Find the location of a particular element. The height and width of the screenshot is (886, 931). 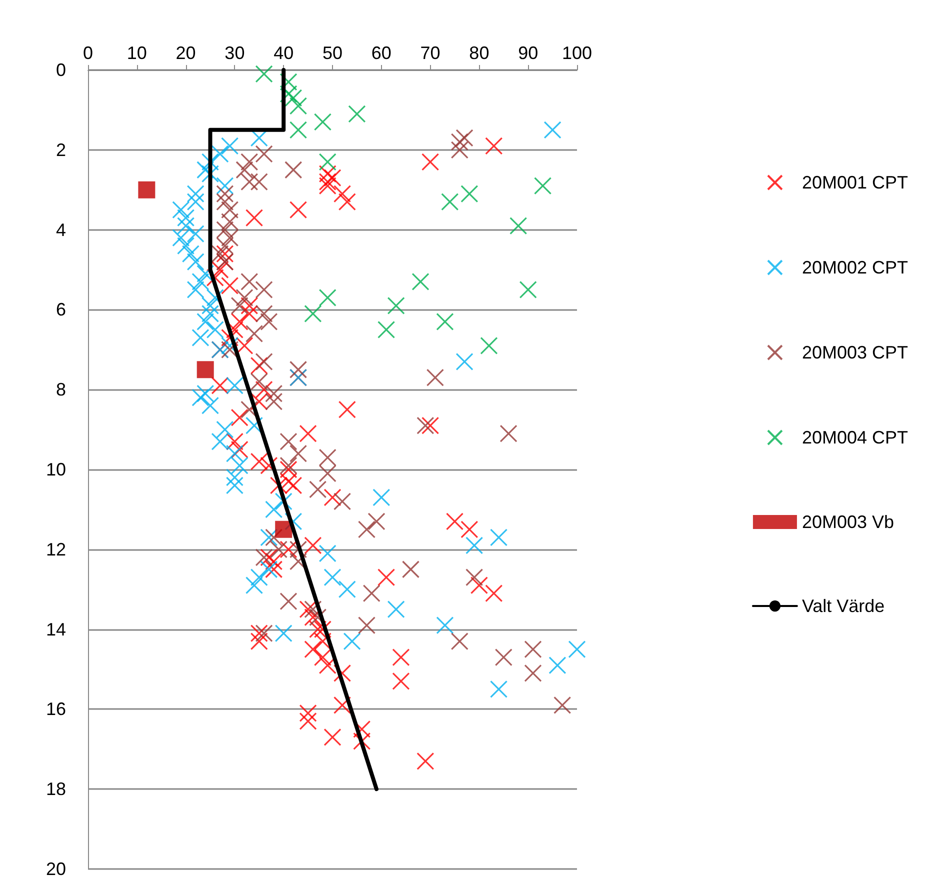

y-tick-label: 20 is located at coordinates (56, 869).